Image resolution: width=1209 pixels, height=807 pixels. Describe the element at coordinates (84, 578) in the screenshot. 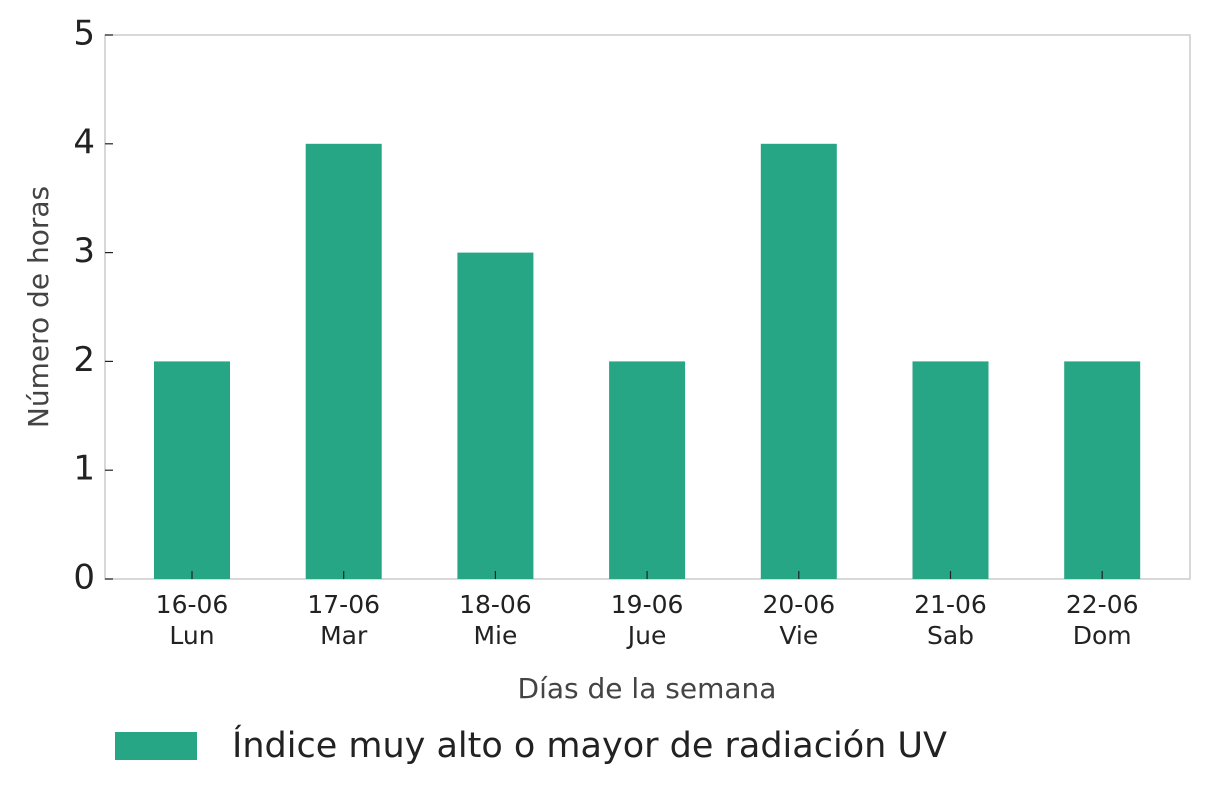

I see `y-tick-label: 0` at that location.